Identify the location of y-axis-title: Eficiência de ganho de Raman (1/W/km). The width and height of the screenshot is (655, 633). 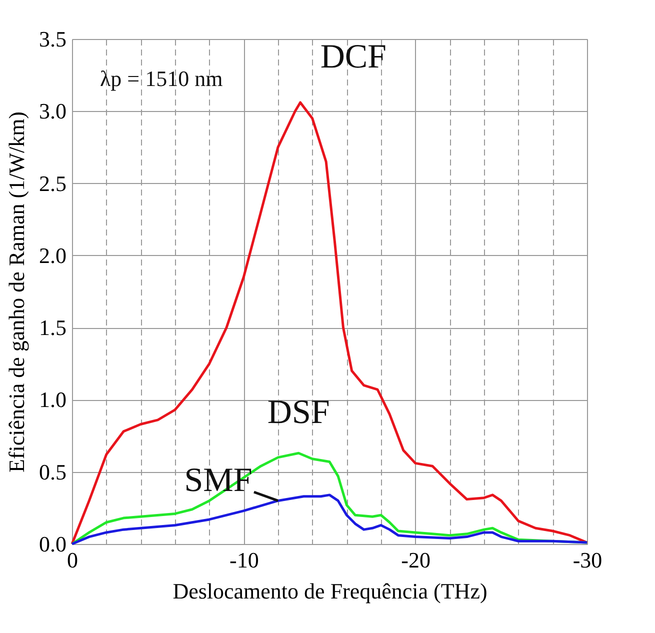
(16, 292).